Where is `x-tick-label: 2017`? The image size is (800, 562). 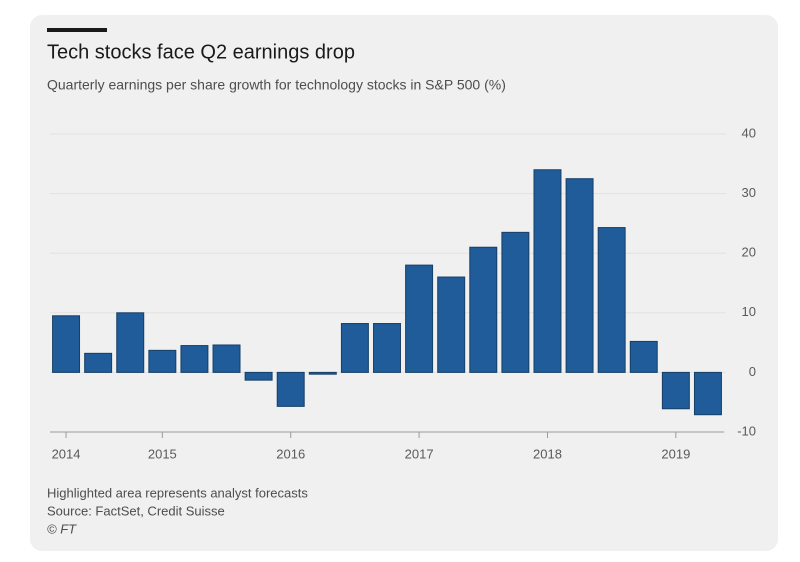
x-tick-label: 2017 is located at coordinates (419, 453).